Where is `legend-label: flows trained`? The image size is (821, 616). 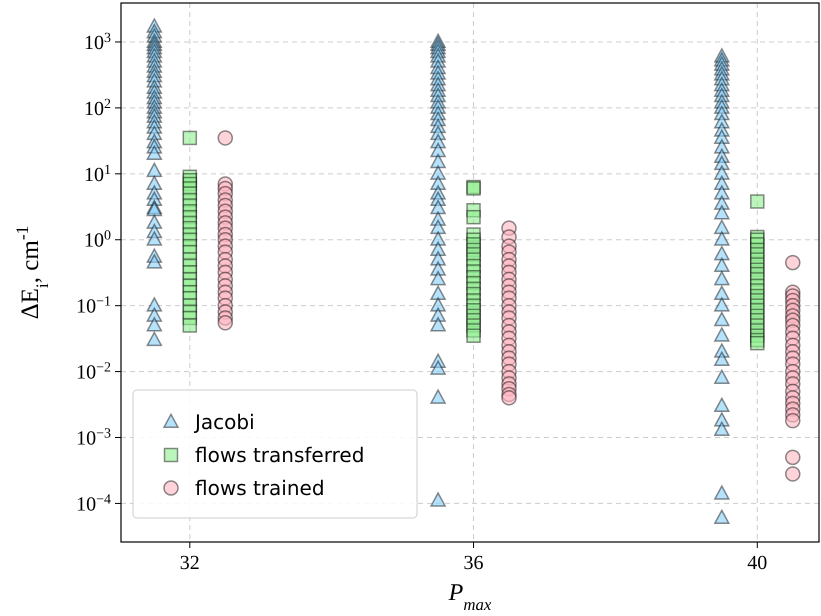
legend-label: flows trained is located at coordinates (260, 488).